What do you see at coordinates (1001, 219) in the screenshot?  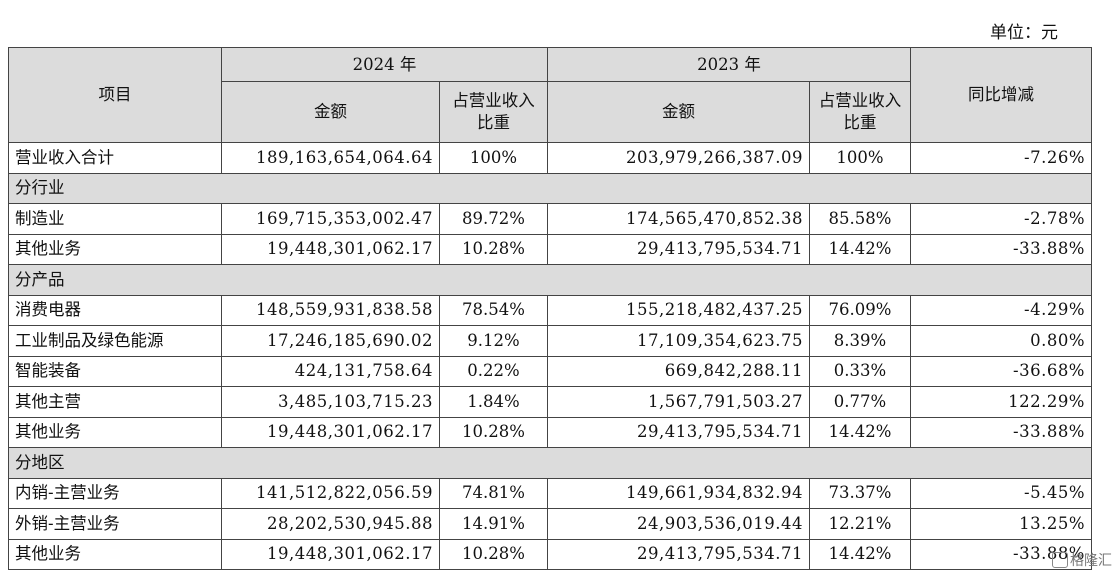 I see `yoy-change: -2.78%` at bounding box center [1001, 219].